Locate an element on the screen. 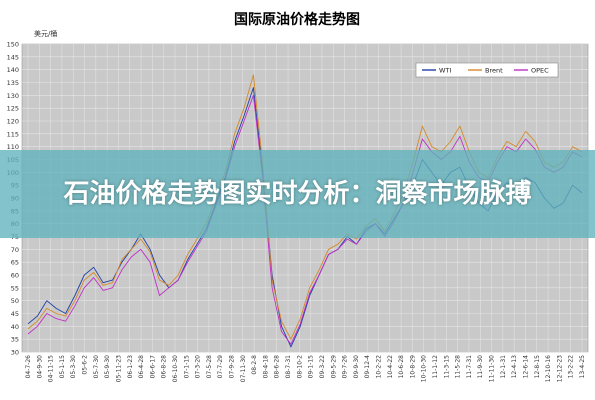 Image resolution: width=595 pixels, height=400 pixels. y-tick-label: 65 is located at coordinates (15, 263).